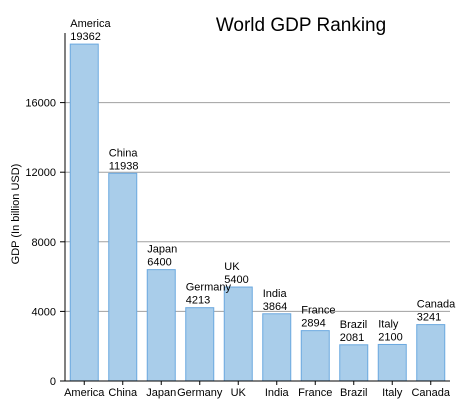 The height and width of the screenshot is (416, 466). I want to click on y-tick-label: 4000, so click(44, 312).